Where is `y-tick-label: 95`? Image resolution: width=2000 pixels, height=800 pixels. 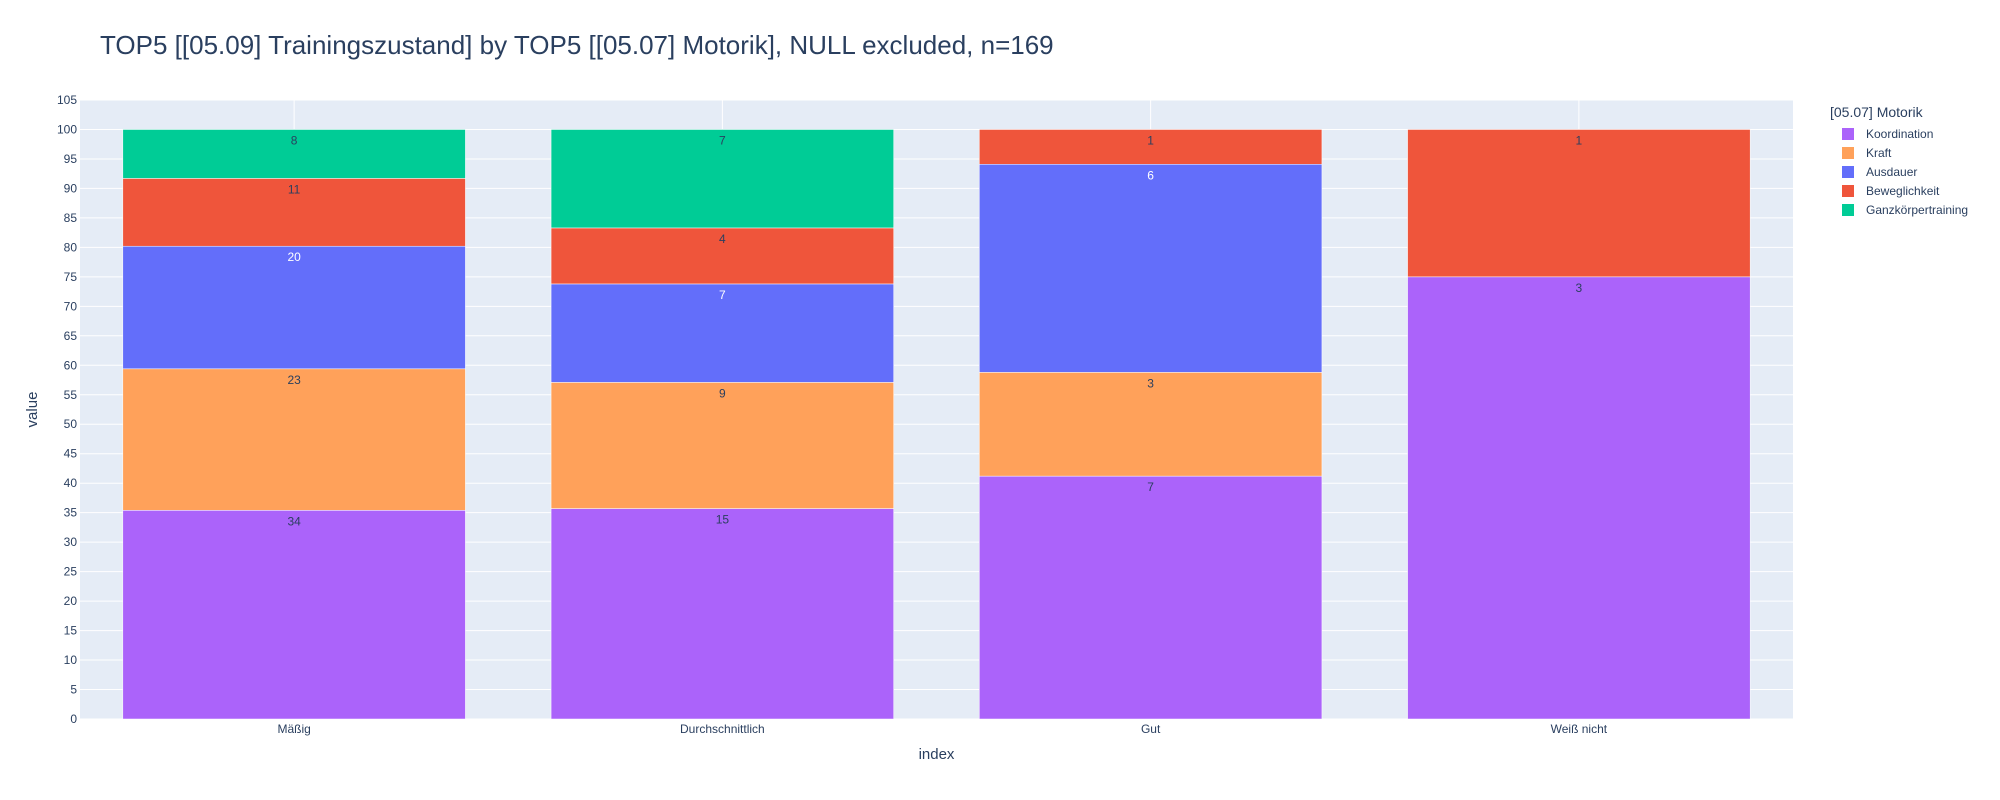
y-tick-label: 95 is located at coordinates (71, 159).